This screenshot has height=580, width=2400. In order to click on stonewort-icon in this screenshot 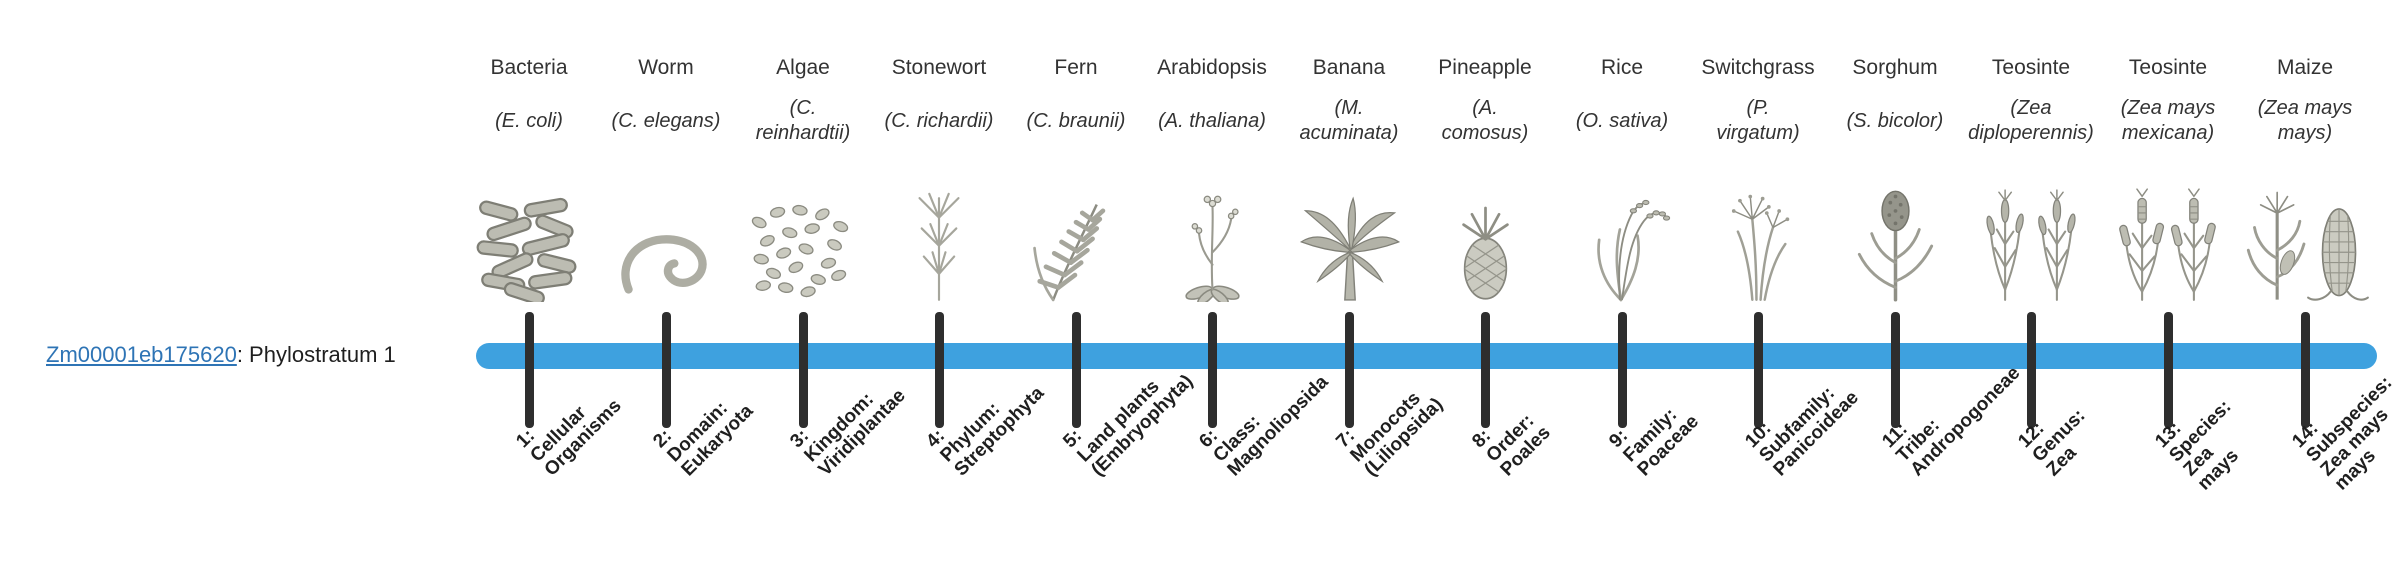, I will do `click(939, 237)`.